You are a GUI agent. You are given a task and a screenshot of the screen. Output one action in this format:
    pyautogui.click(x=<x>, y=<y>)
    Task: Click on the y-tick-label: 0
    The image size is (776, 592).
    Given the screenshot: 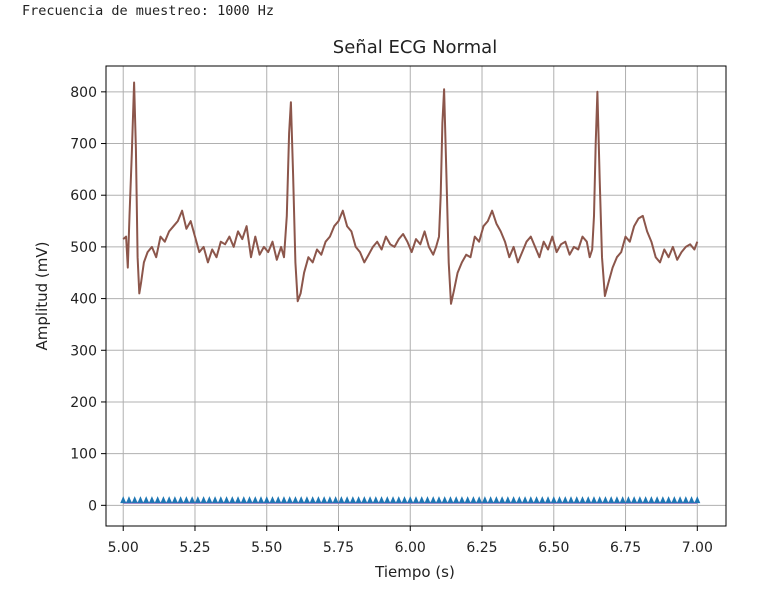 What is the action you would take?
    pyautogui.click(x=92, y=506)
    